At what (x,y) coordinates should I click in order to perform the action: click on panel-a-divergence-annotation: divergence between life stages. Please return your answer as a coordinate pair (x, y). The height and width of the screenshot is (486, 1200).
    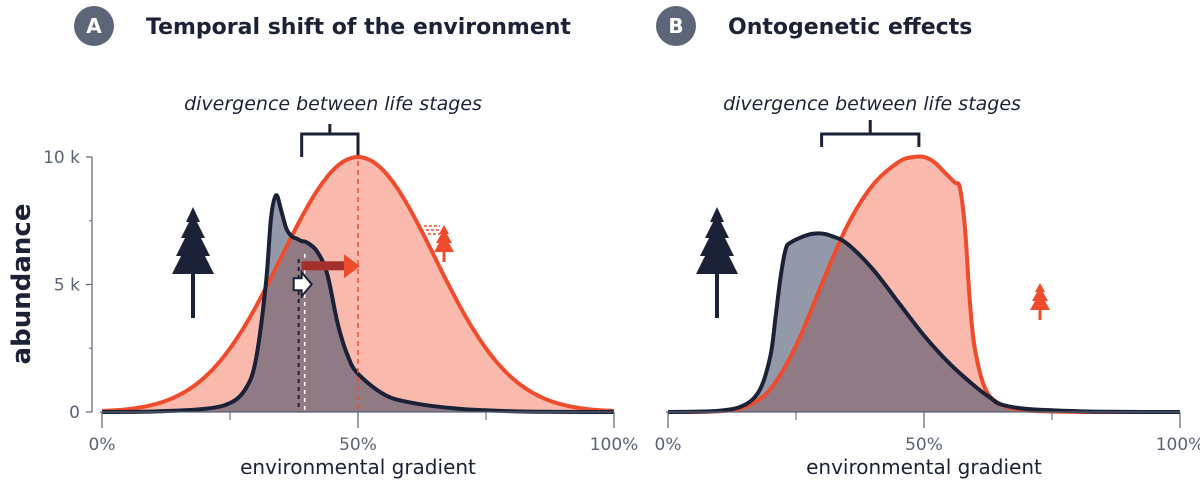
    Looking at the image, I should click on (333, 104).